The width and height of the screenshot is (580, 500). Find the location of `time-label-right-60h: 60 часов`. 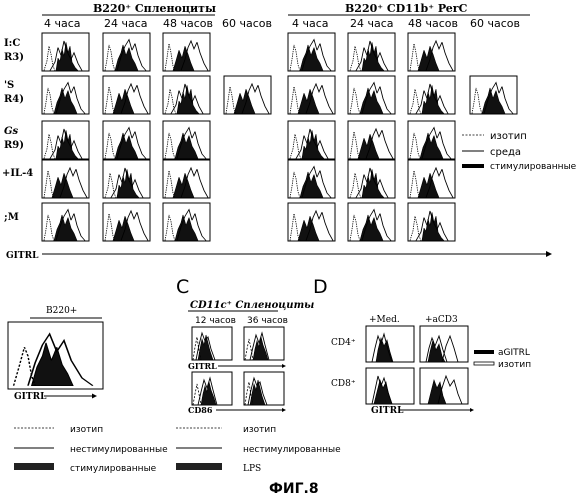

time-label-right-60h: 60 часов is located at coordinates (495, 23).